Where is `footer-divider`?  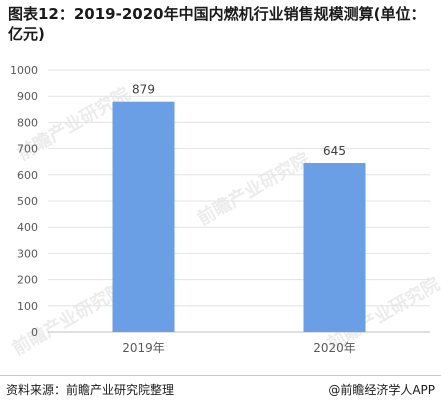 footer-divider is located at coordinates (220, 375).